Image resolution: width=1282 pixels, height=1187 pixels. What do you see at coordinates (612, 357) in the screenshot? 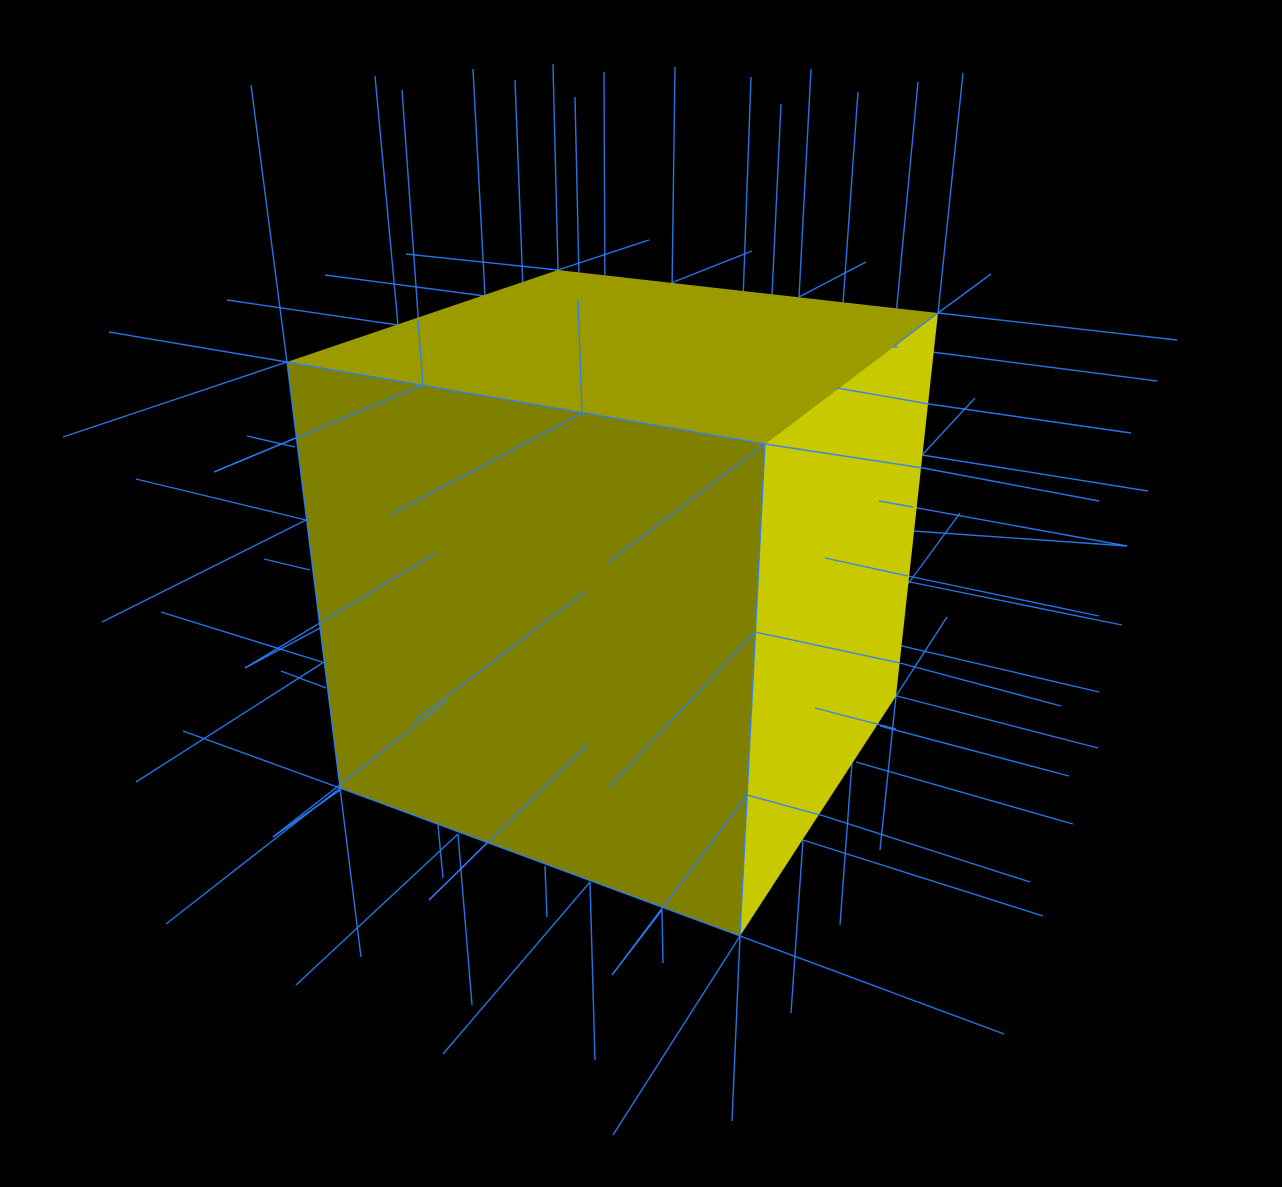
I see `cube-top-face` at bounding box center [612, 357].